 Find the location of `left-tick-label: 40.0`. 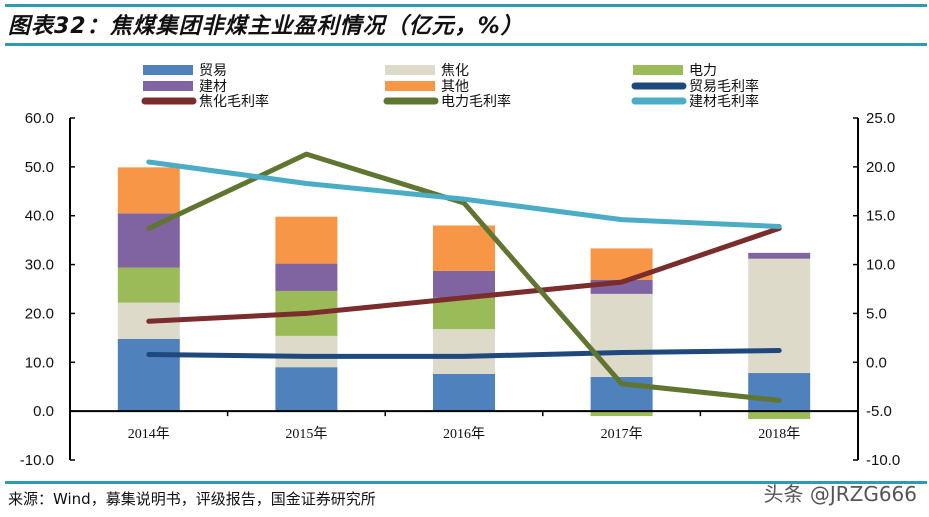

left-tick-label: 40.0 is located at coordinates (39, 216).